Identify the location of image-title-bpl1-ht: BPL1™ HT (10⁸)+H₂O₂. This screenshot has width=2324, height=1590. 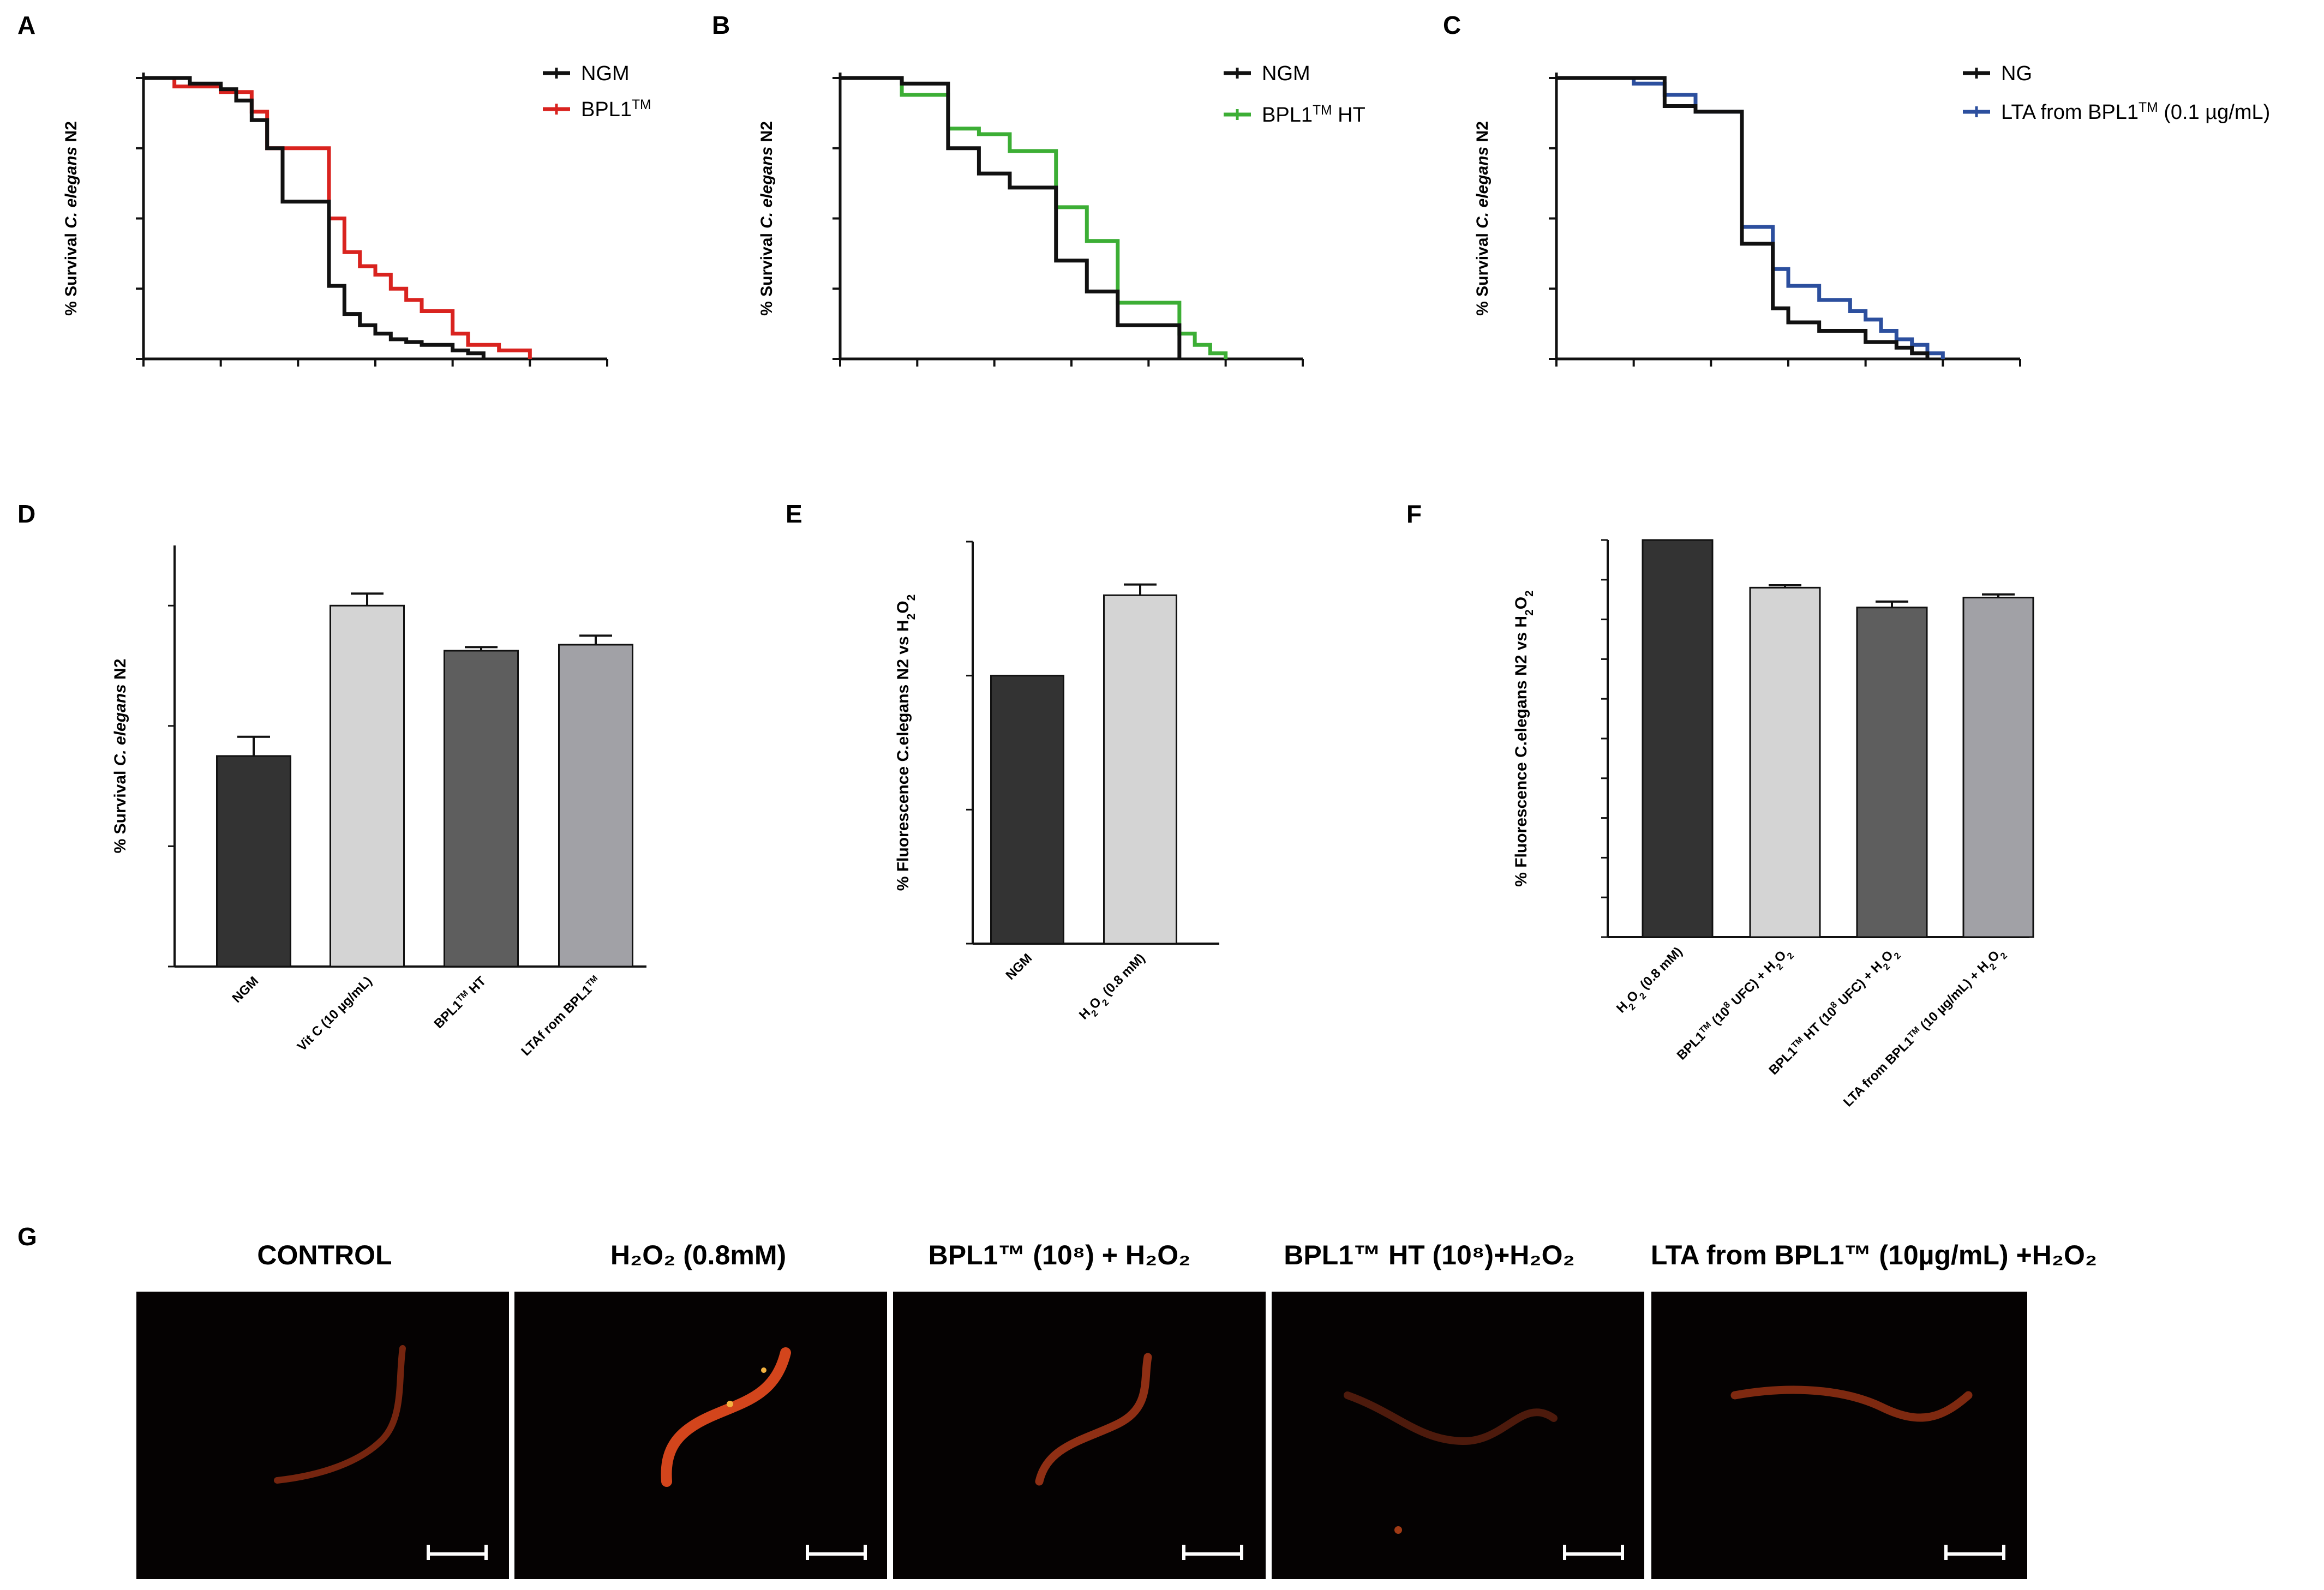
(1429, 1255).